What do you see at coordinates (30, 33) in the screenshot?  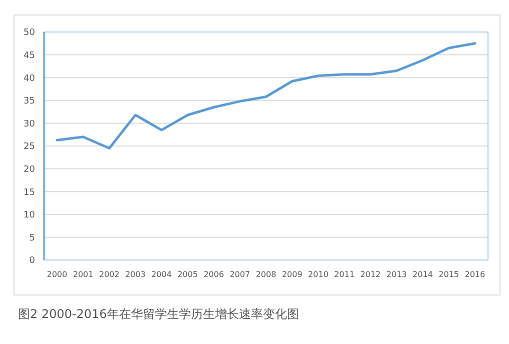 I see `y-tick-label: 50` at bounding box center [30, 33].